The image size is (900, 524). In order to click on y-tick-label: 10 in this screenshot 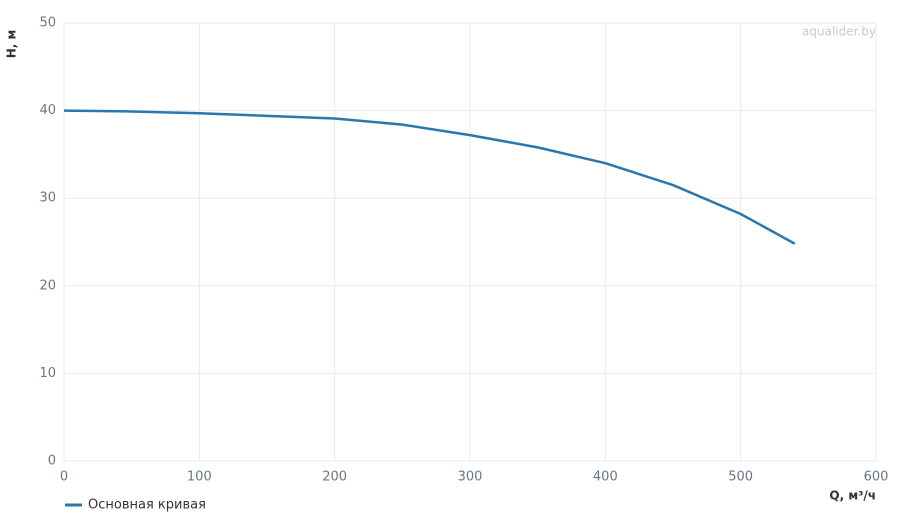, I will do `click(47, 373)`.